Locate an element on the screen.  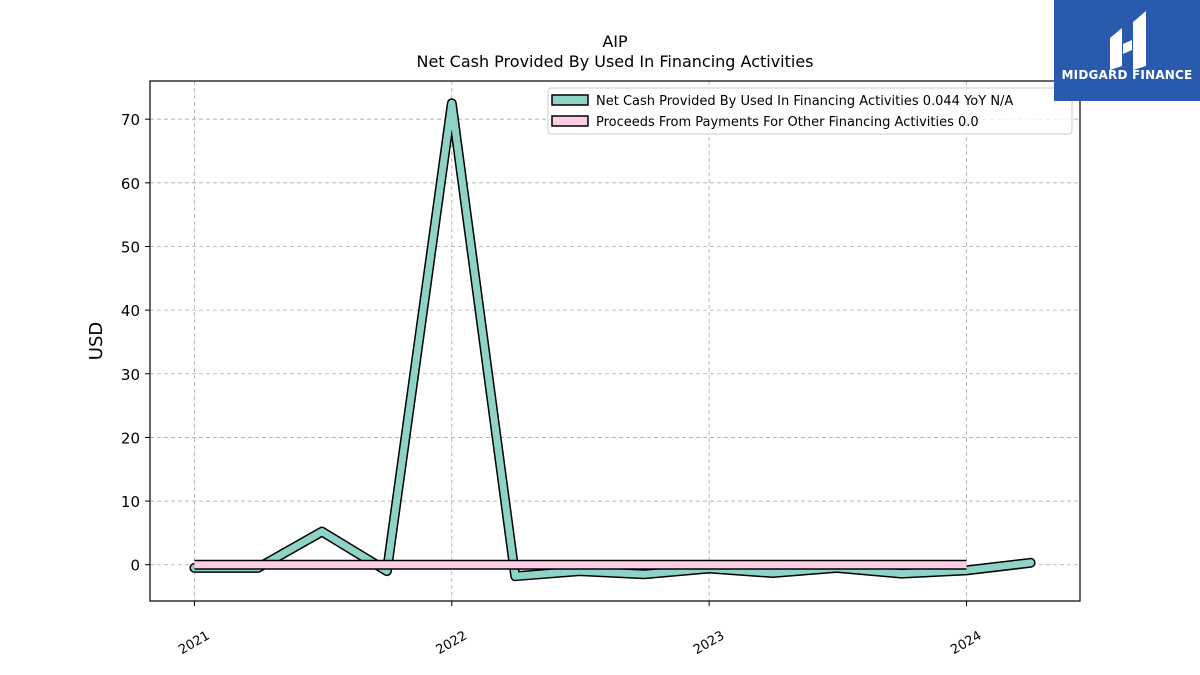
legend-box is located at coordinates (810, 111).